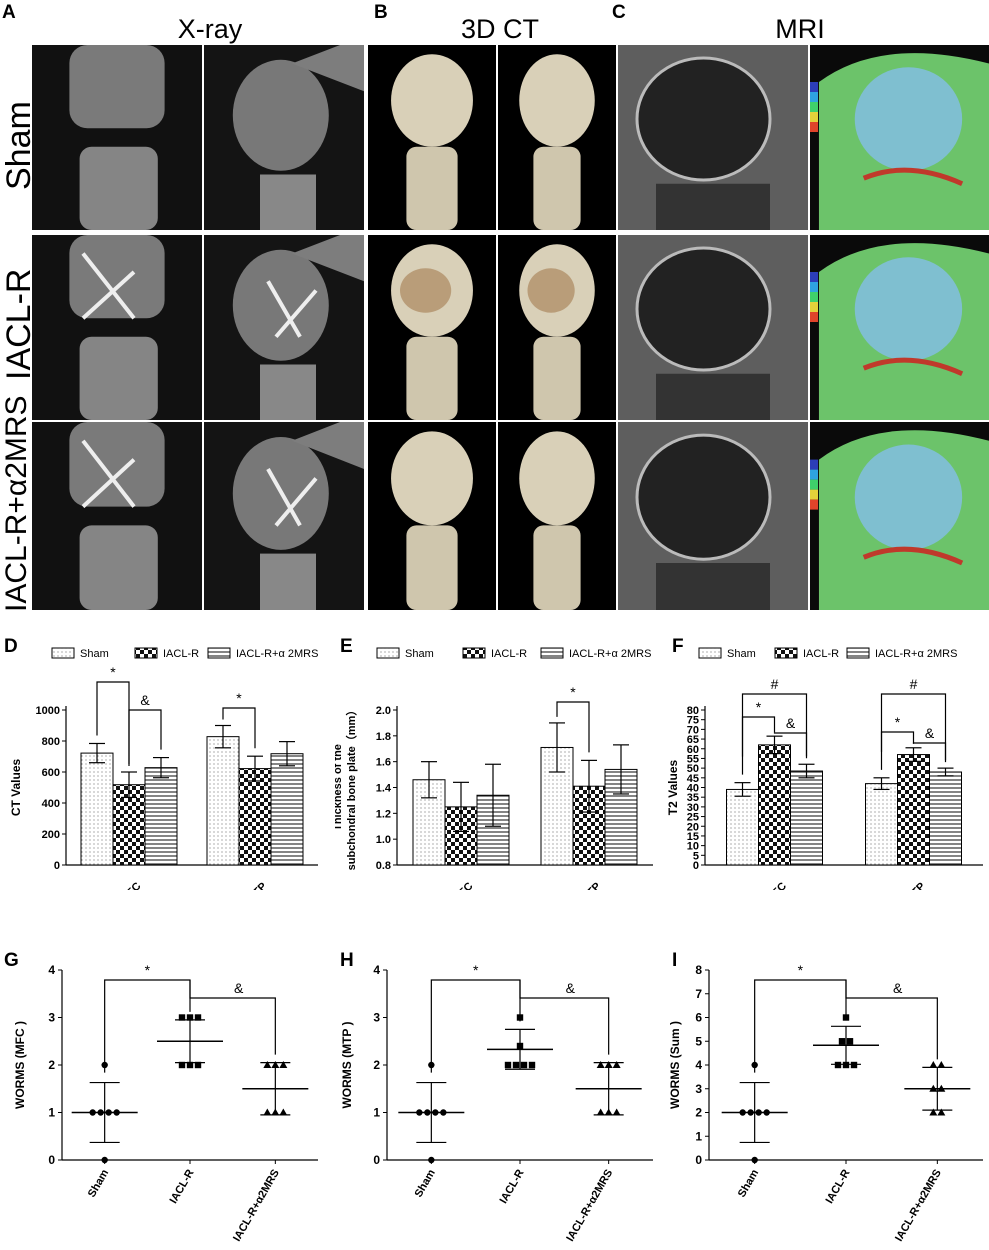 This screenshot has width=989, height=1250. I want to click on femur-shaft, so click(328, 68).